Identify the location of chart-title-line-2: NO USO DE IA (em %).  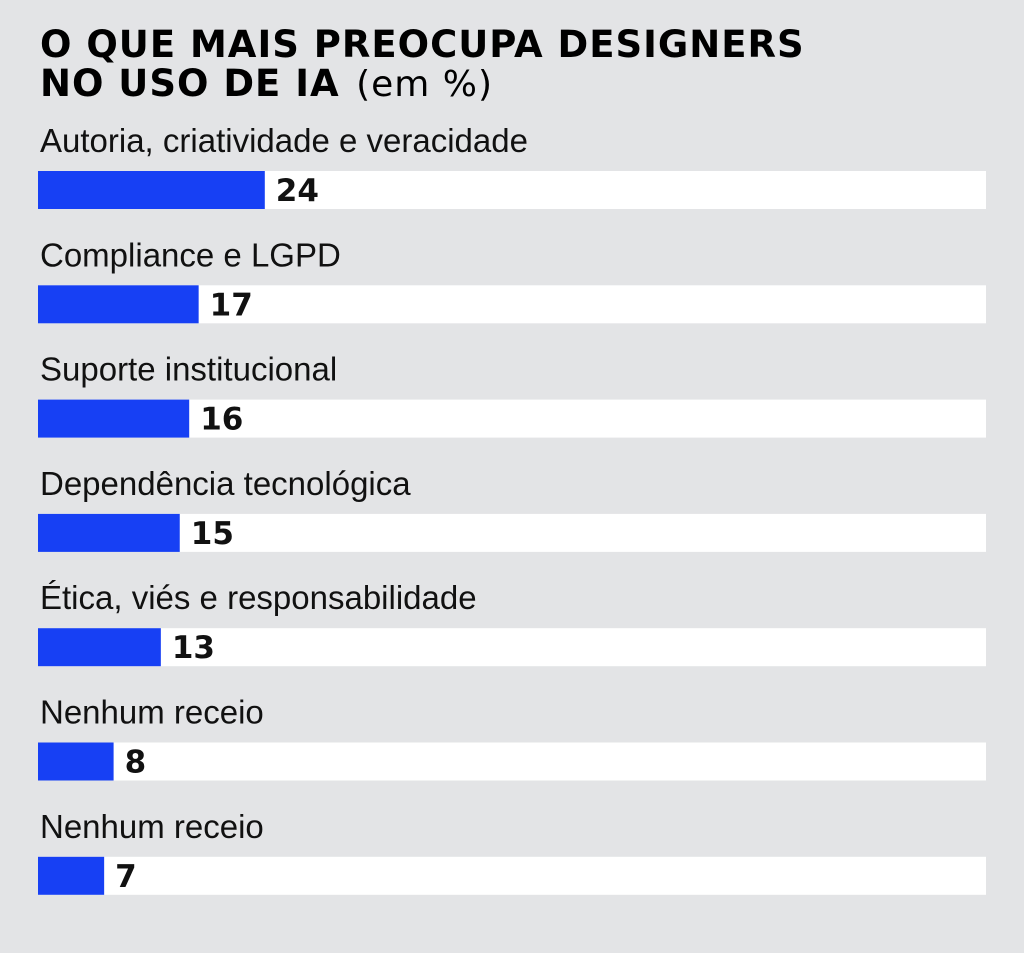
(266, 83).